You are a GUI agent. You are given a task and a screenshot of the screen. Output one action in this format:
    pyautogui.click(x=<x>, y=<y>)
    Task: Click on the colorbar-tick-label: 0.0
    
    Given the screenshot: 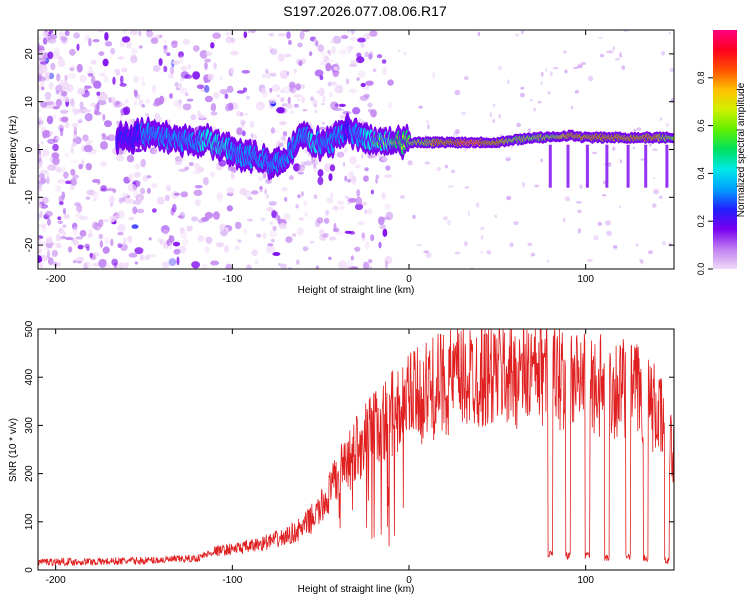 What is the action you would take?
    pyautogui.click(x=701, y=269)
    